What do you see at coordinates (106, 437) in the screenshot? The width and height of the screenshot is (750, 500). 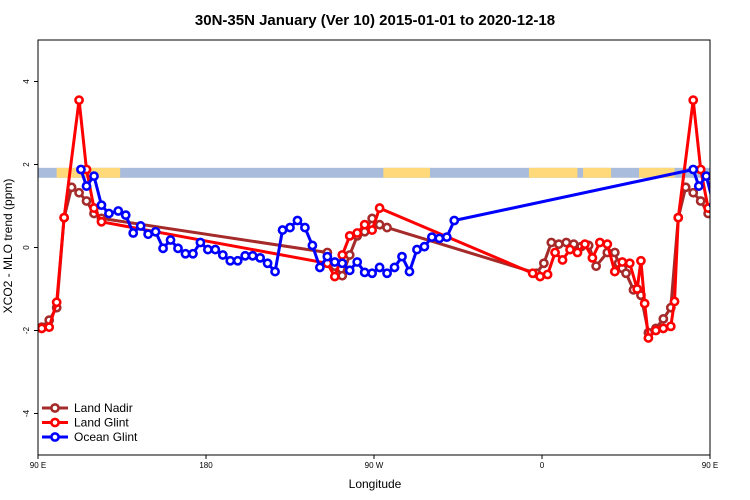 I see `legend-label: Ocean Glint` at bounding box center [106, 437].